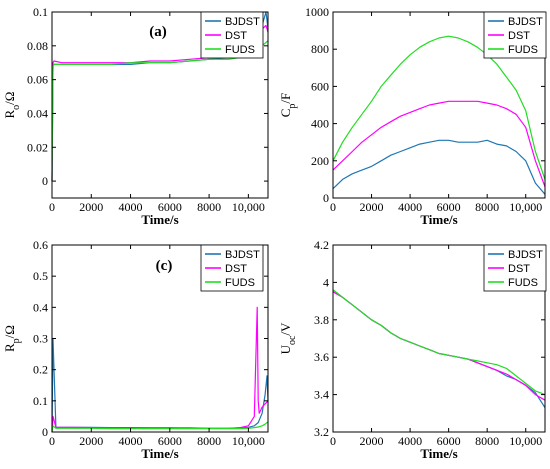 The height and width of the screenshot is (469, 550). What do you see at coordinates (40, 276) in the screenshot?
I see `y-tick-label: 0.5` at bounding box center [40, 276].